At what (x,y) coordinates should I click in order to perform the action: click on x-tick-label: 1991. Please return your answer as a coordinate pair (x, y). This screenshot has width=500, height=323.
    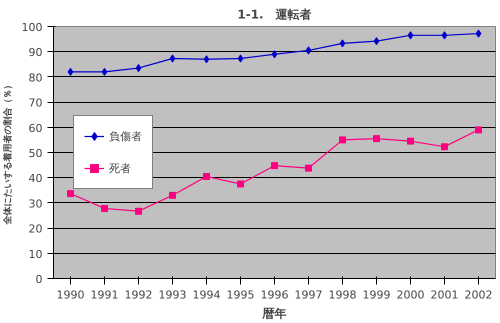
    Looking at the image, I should click on (104, 295).